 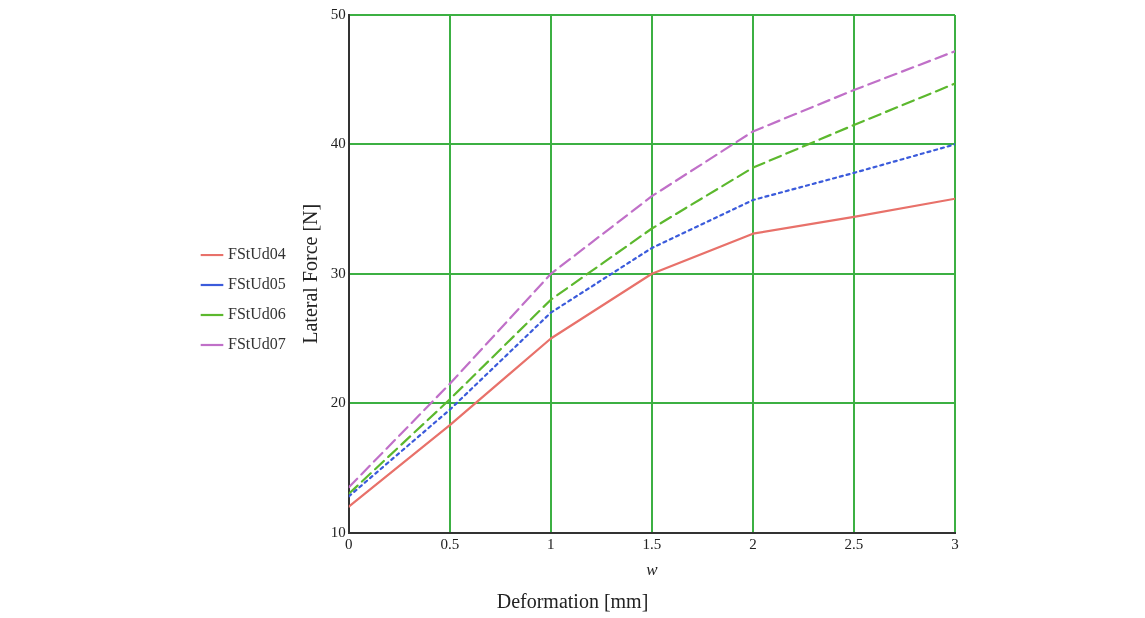 I want to click on y-tick-label: 30, so click(x=338, y=272).